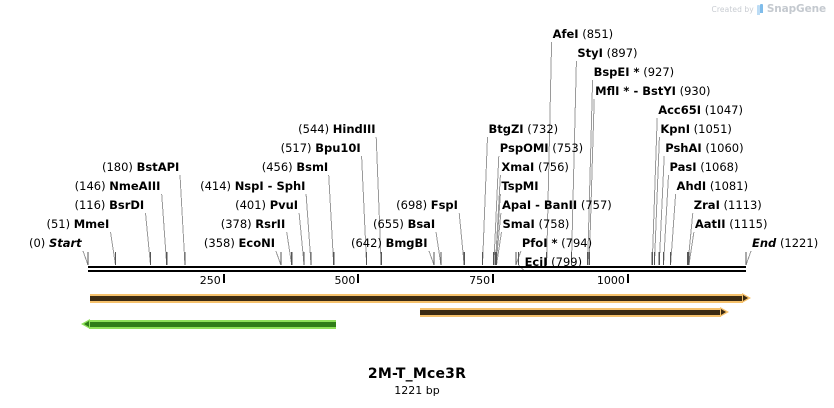 This screenshot has height=408, width=834. I want to click on restriction-site-label: PspOMI (753), so click(541, 148).